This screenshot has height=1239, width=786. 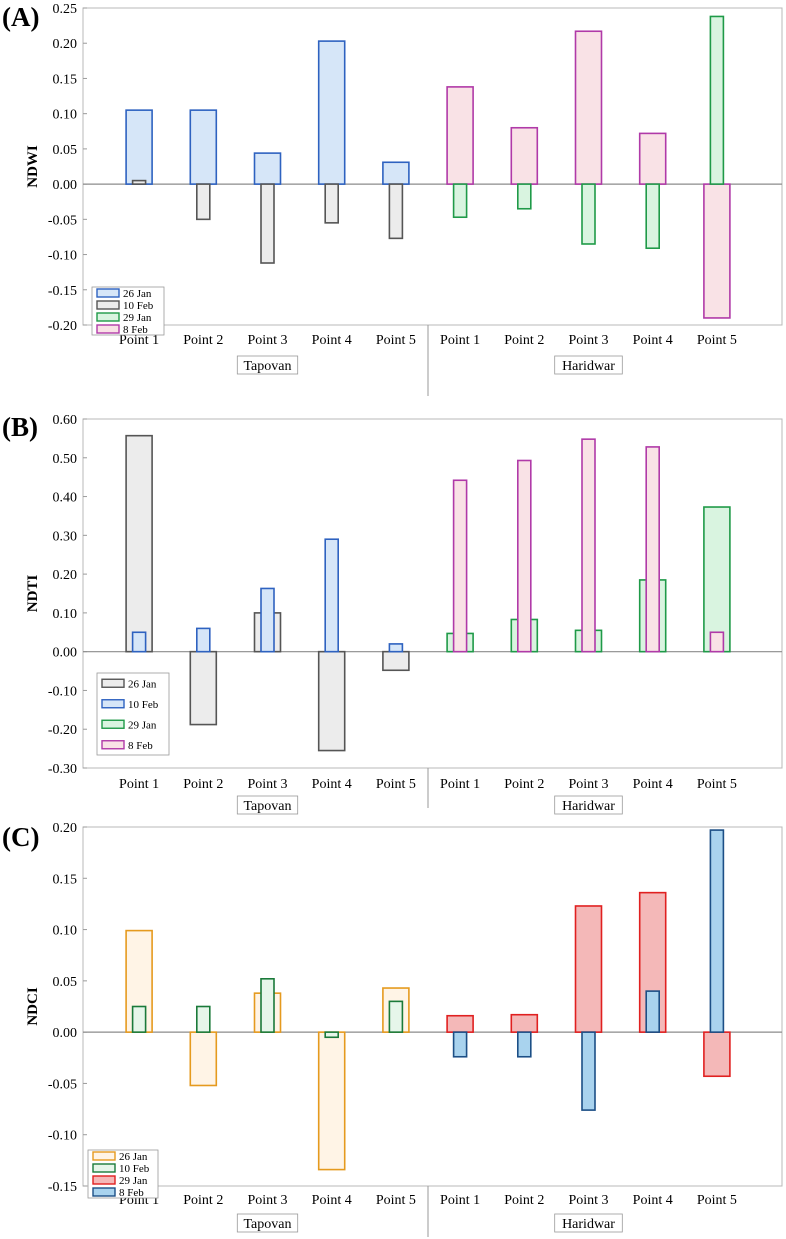 What do you see at coordinates (62, 769) in the screenshot?
I see `ndti-ytick-label: -0.30` at bounding box center [62, 769].